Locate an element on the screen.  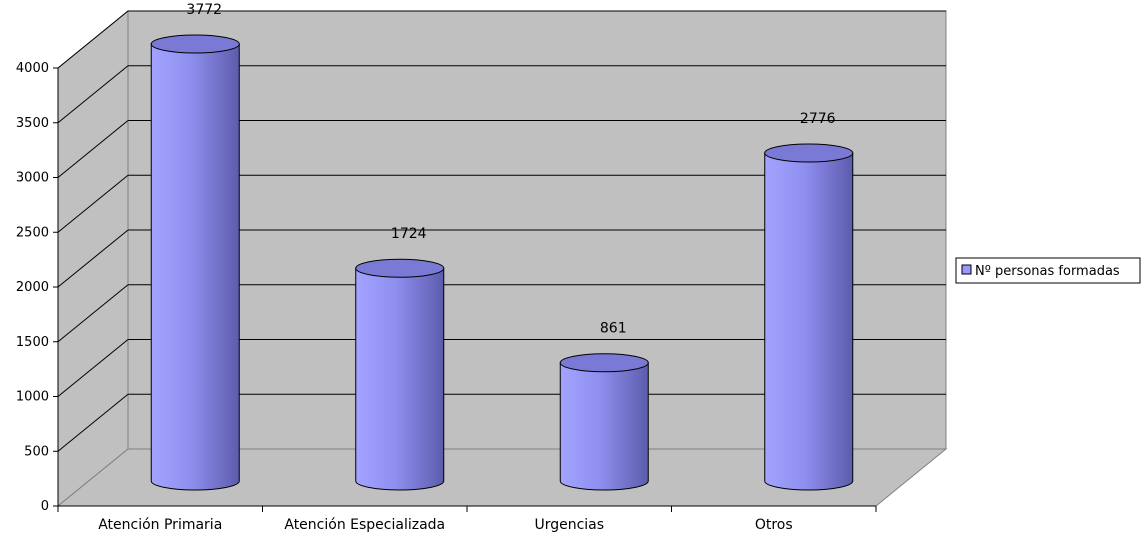
data-label: 1724 is located at coordinates (409, 234).